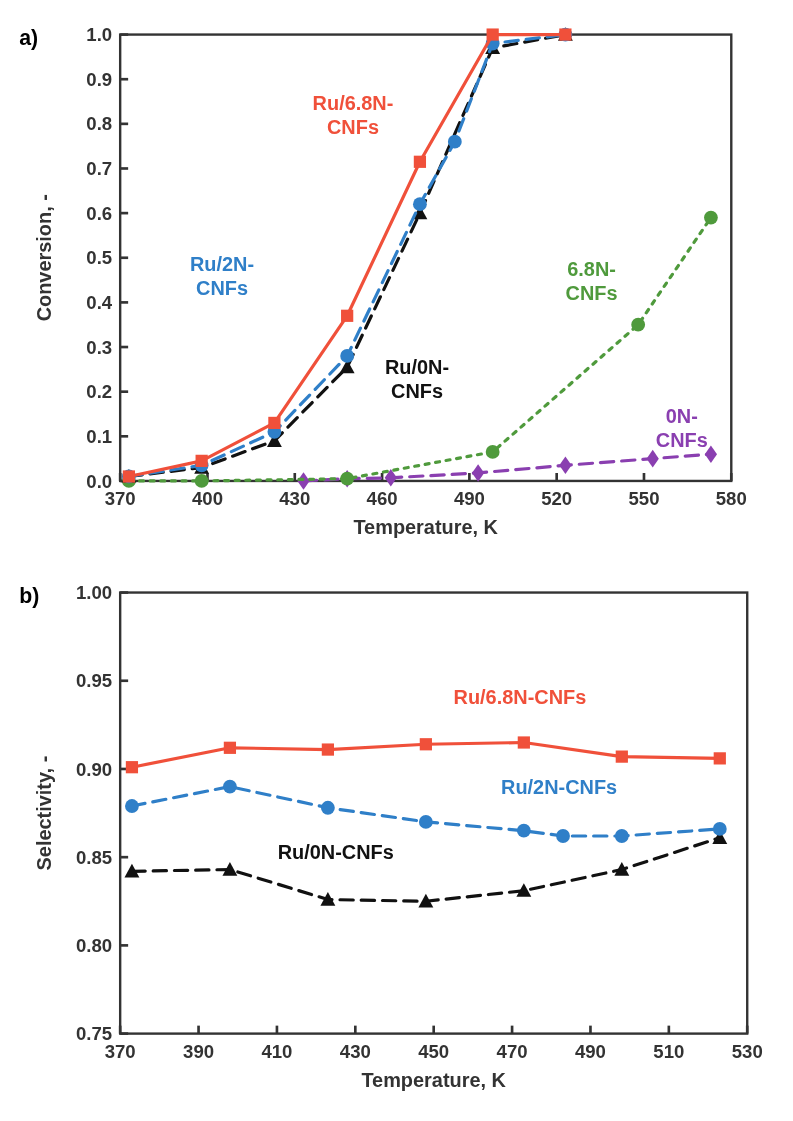 Image resolution: width=793 pixels, height=1121 pixels. Describe the element at coordinates (222, 276) in the screenshot. I see `text: Ru/2N-CNFs` at that location.